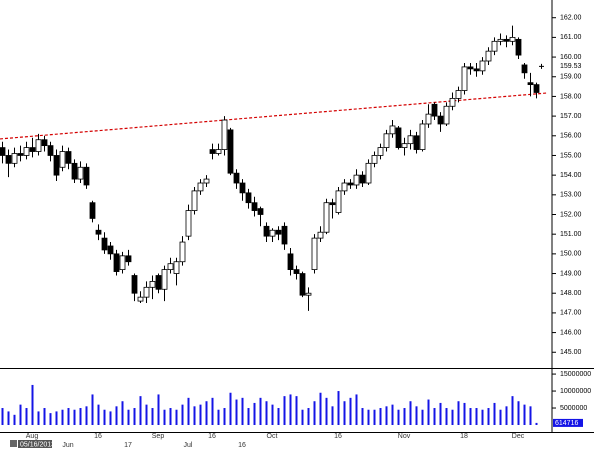 The height and width of the screenshot is (450, 594). What do you see at coordinates (568, 422) in the screenshot?
I see `last-volume-box` at bounding box center [568, 422].